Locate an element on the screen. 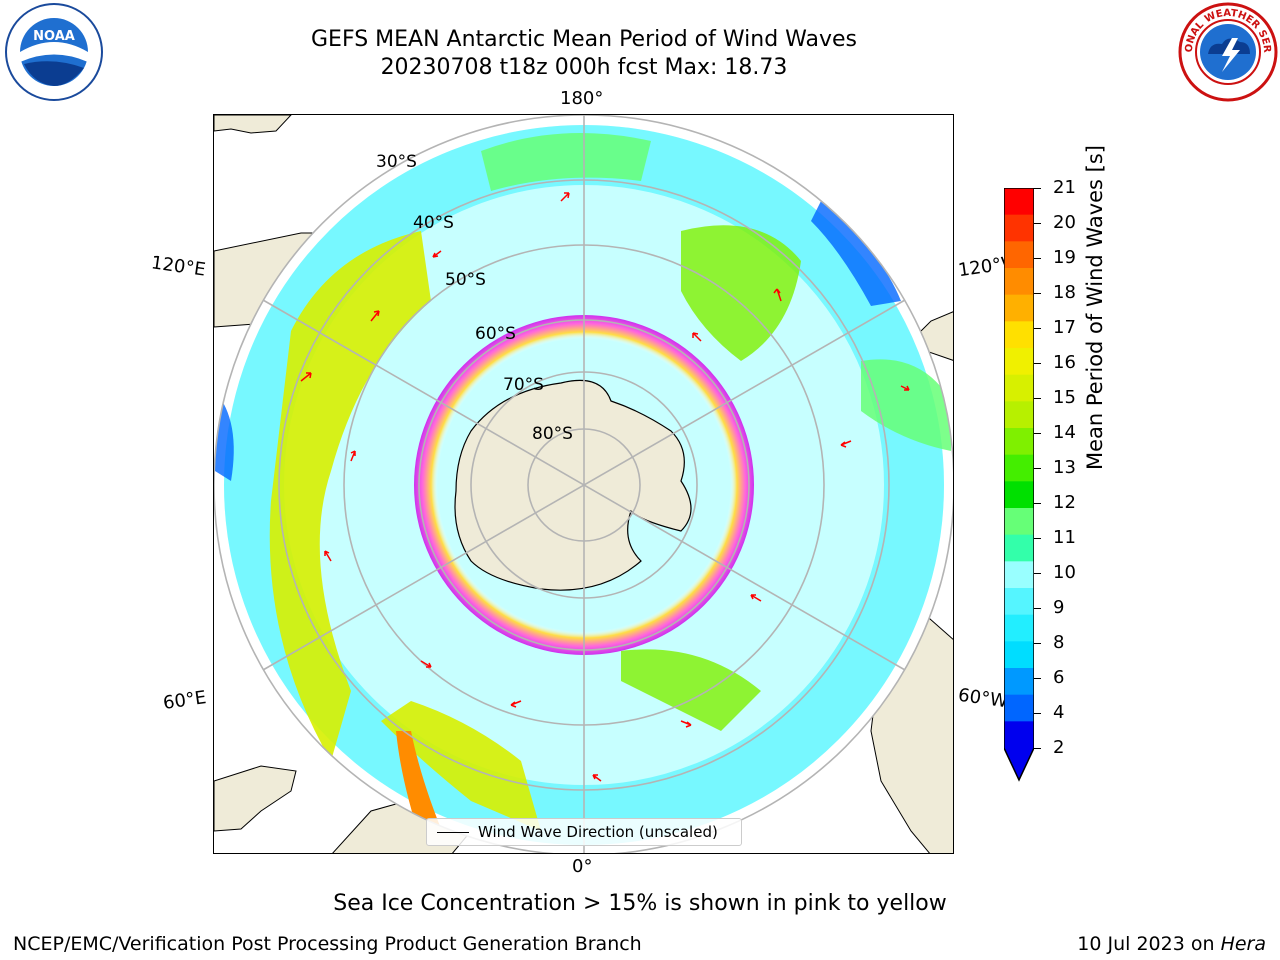  colorbar-outline is located at coordinates (1019, 485).